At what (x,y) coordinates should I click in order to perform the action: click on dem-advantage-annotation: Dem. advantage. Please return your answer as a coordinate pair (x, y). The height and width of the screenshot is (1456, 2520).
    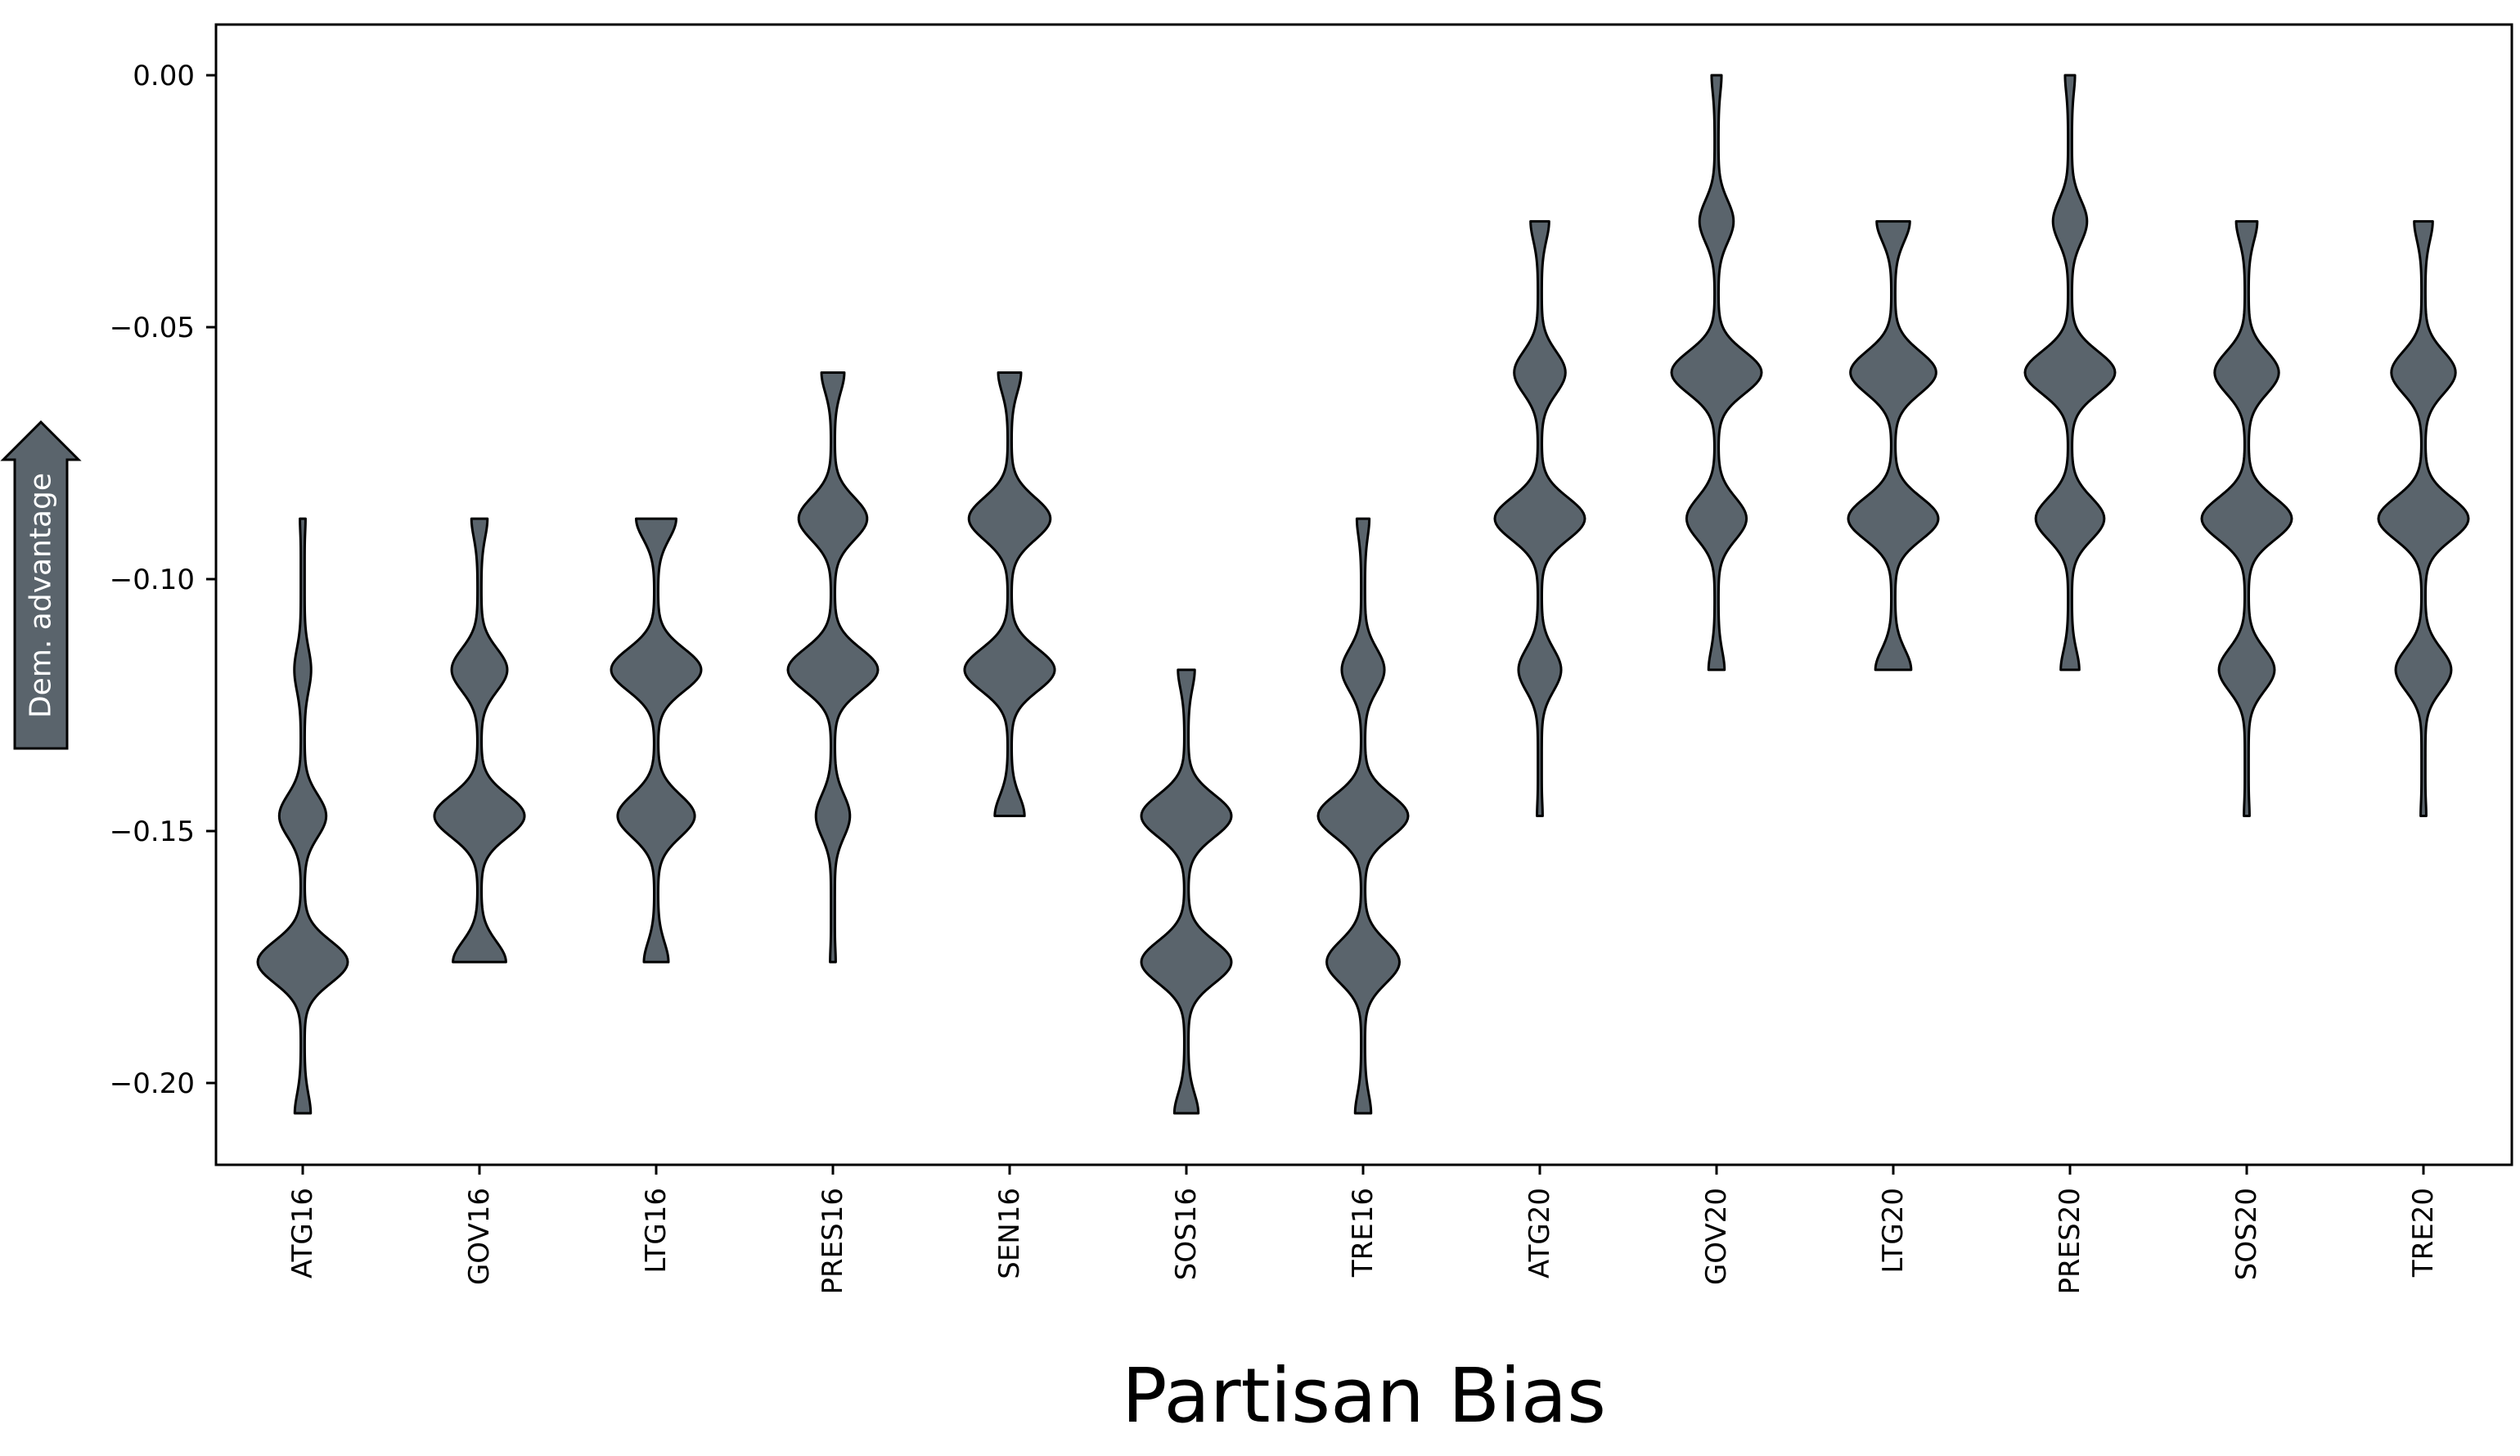
    Looking at the image, I should click on (41, 585).